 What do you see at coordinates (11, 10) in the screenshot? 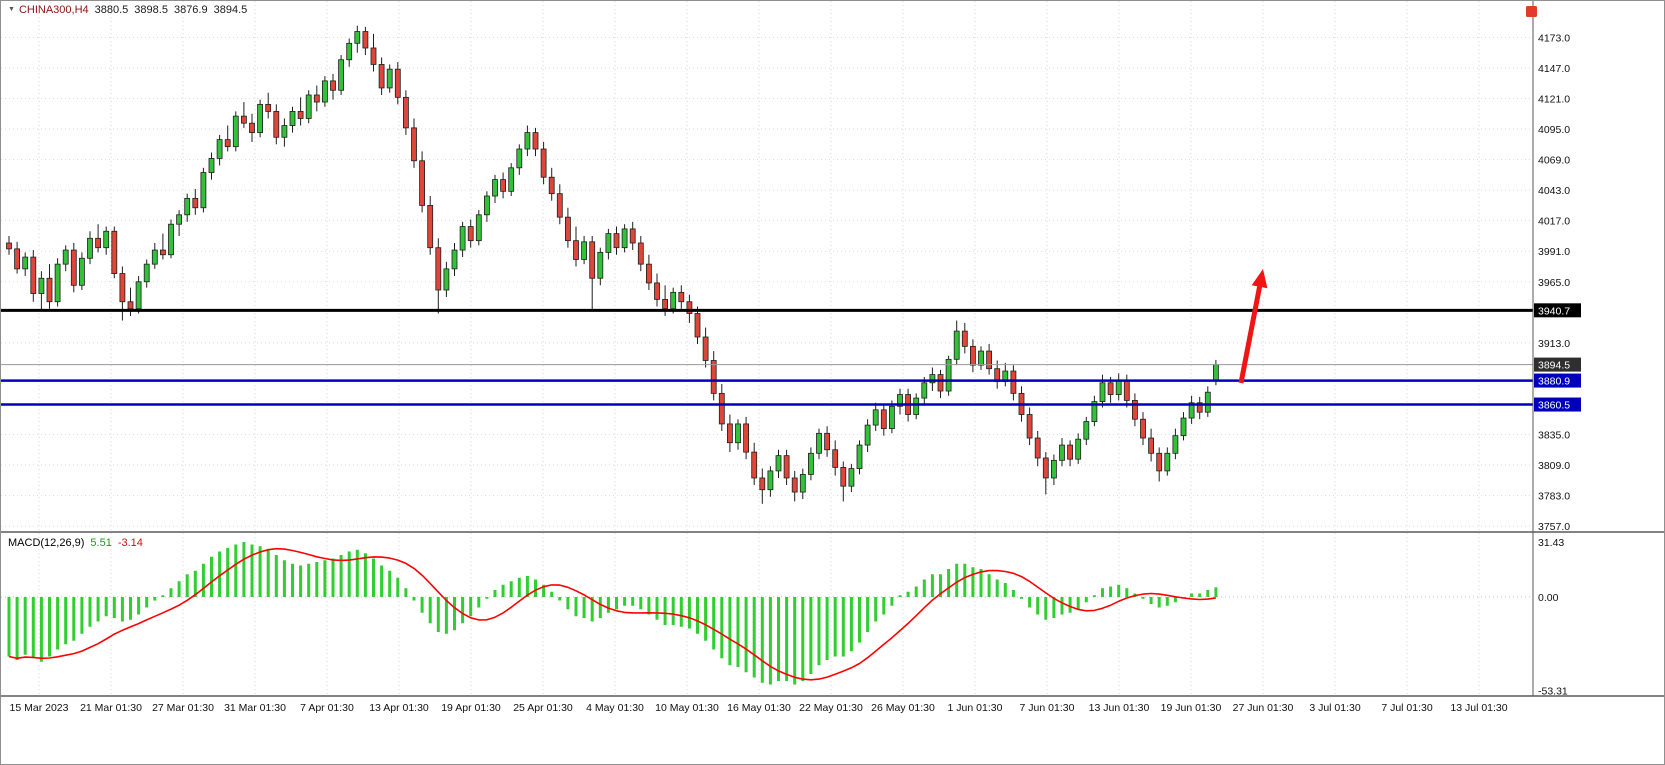
I see `dropdown-arrow-icon: ▼` at bounding box center [11, 10].